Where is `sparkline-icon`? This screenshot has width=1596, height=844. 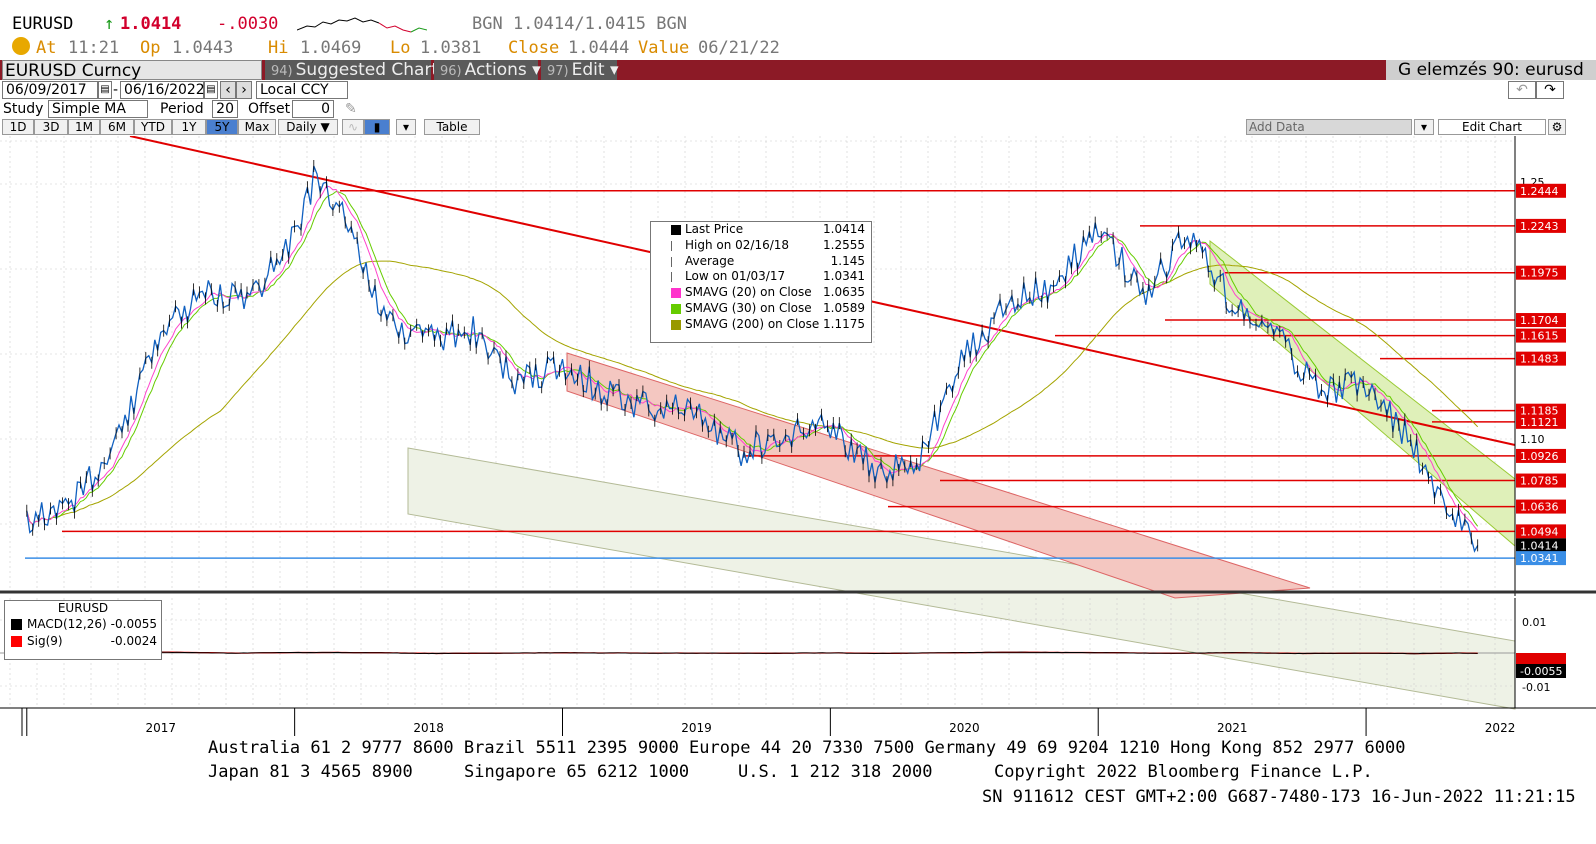 sparkline-icon is located at coordinates (362, 25).